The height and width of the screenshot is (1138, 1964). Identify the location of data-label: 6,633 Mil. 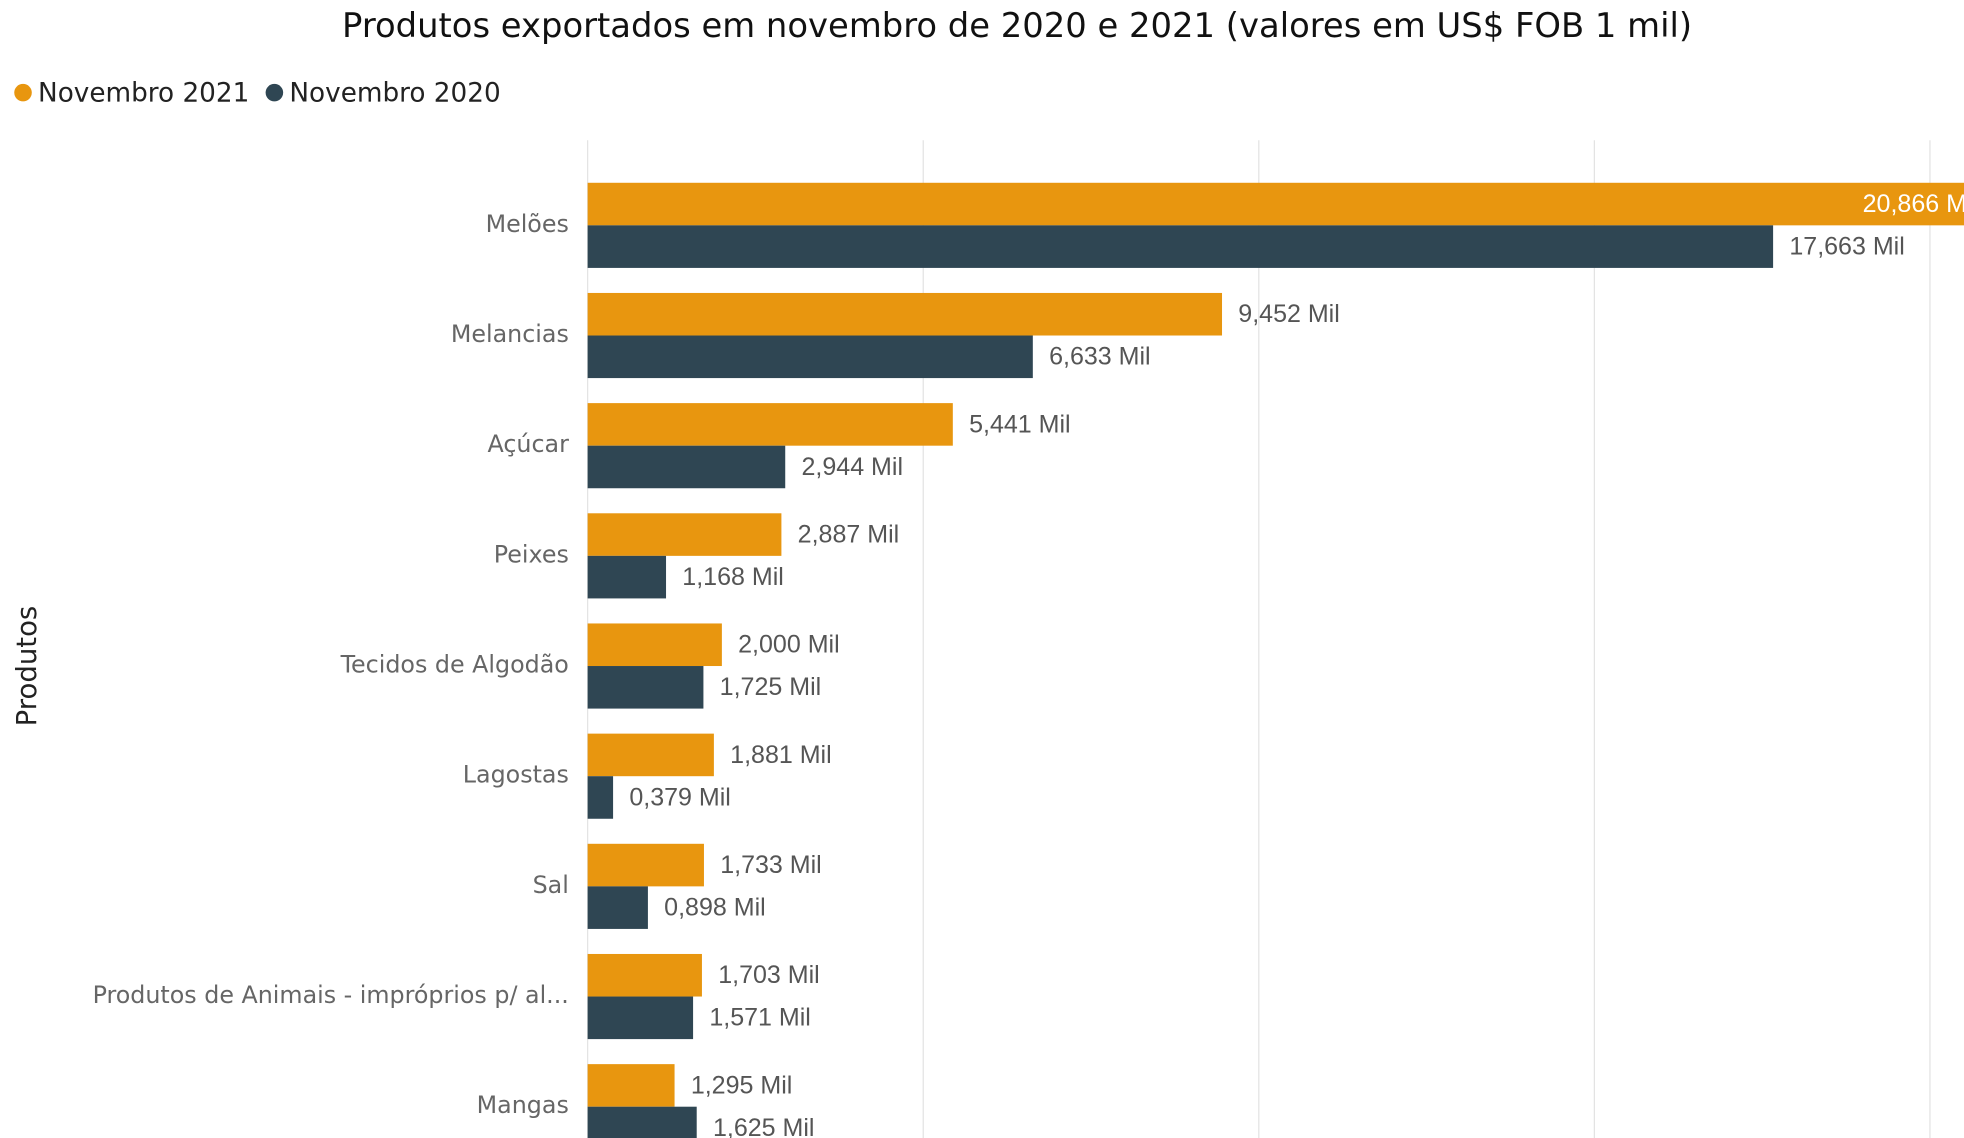
(1100, 357).